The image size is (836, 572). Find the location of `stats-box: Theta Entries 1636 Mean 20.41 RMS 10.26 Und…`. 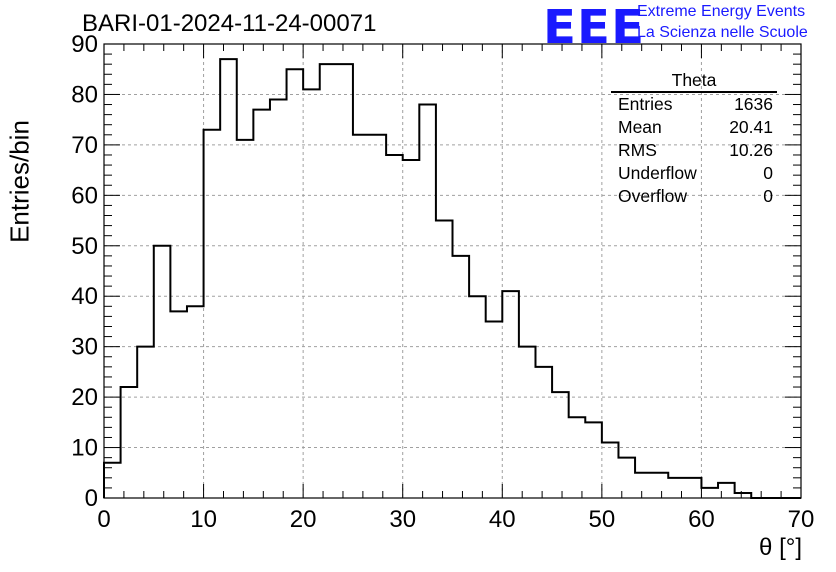

stats-box: Theta Entries 1636 Mean 20.41 RMS 10.26 Und… is located at coordinates (694, 139).